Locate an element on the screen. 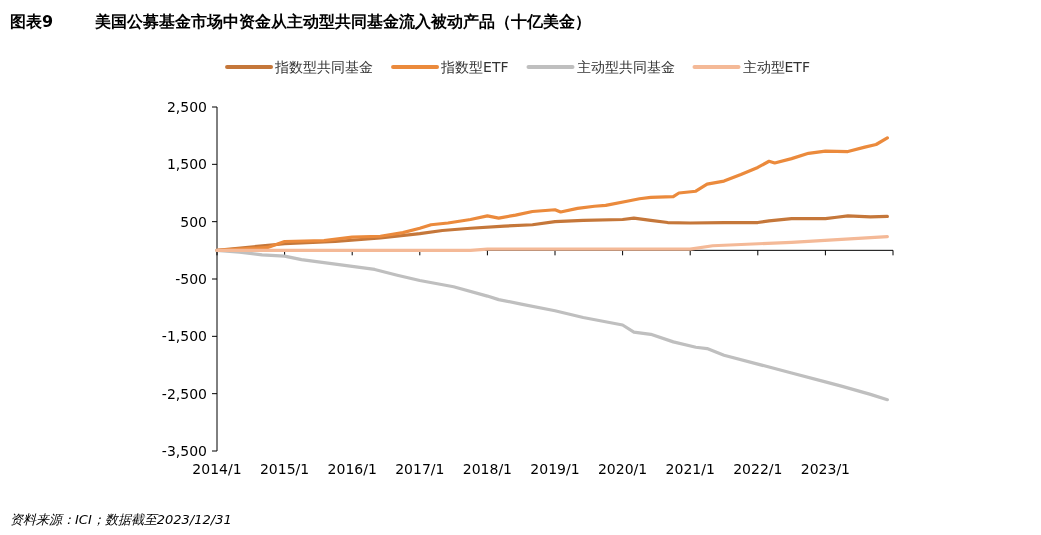  text: 资料来源：ICI；数据截至2023/12/31 is located at coordinates (121, 519).